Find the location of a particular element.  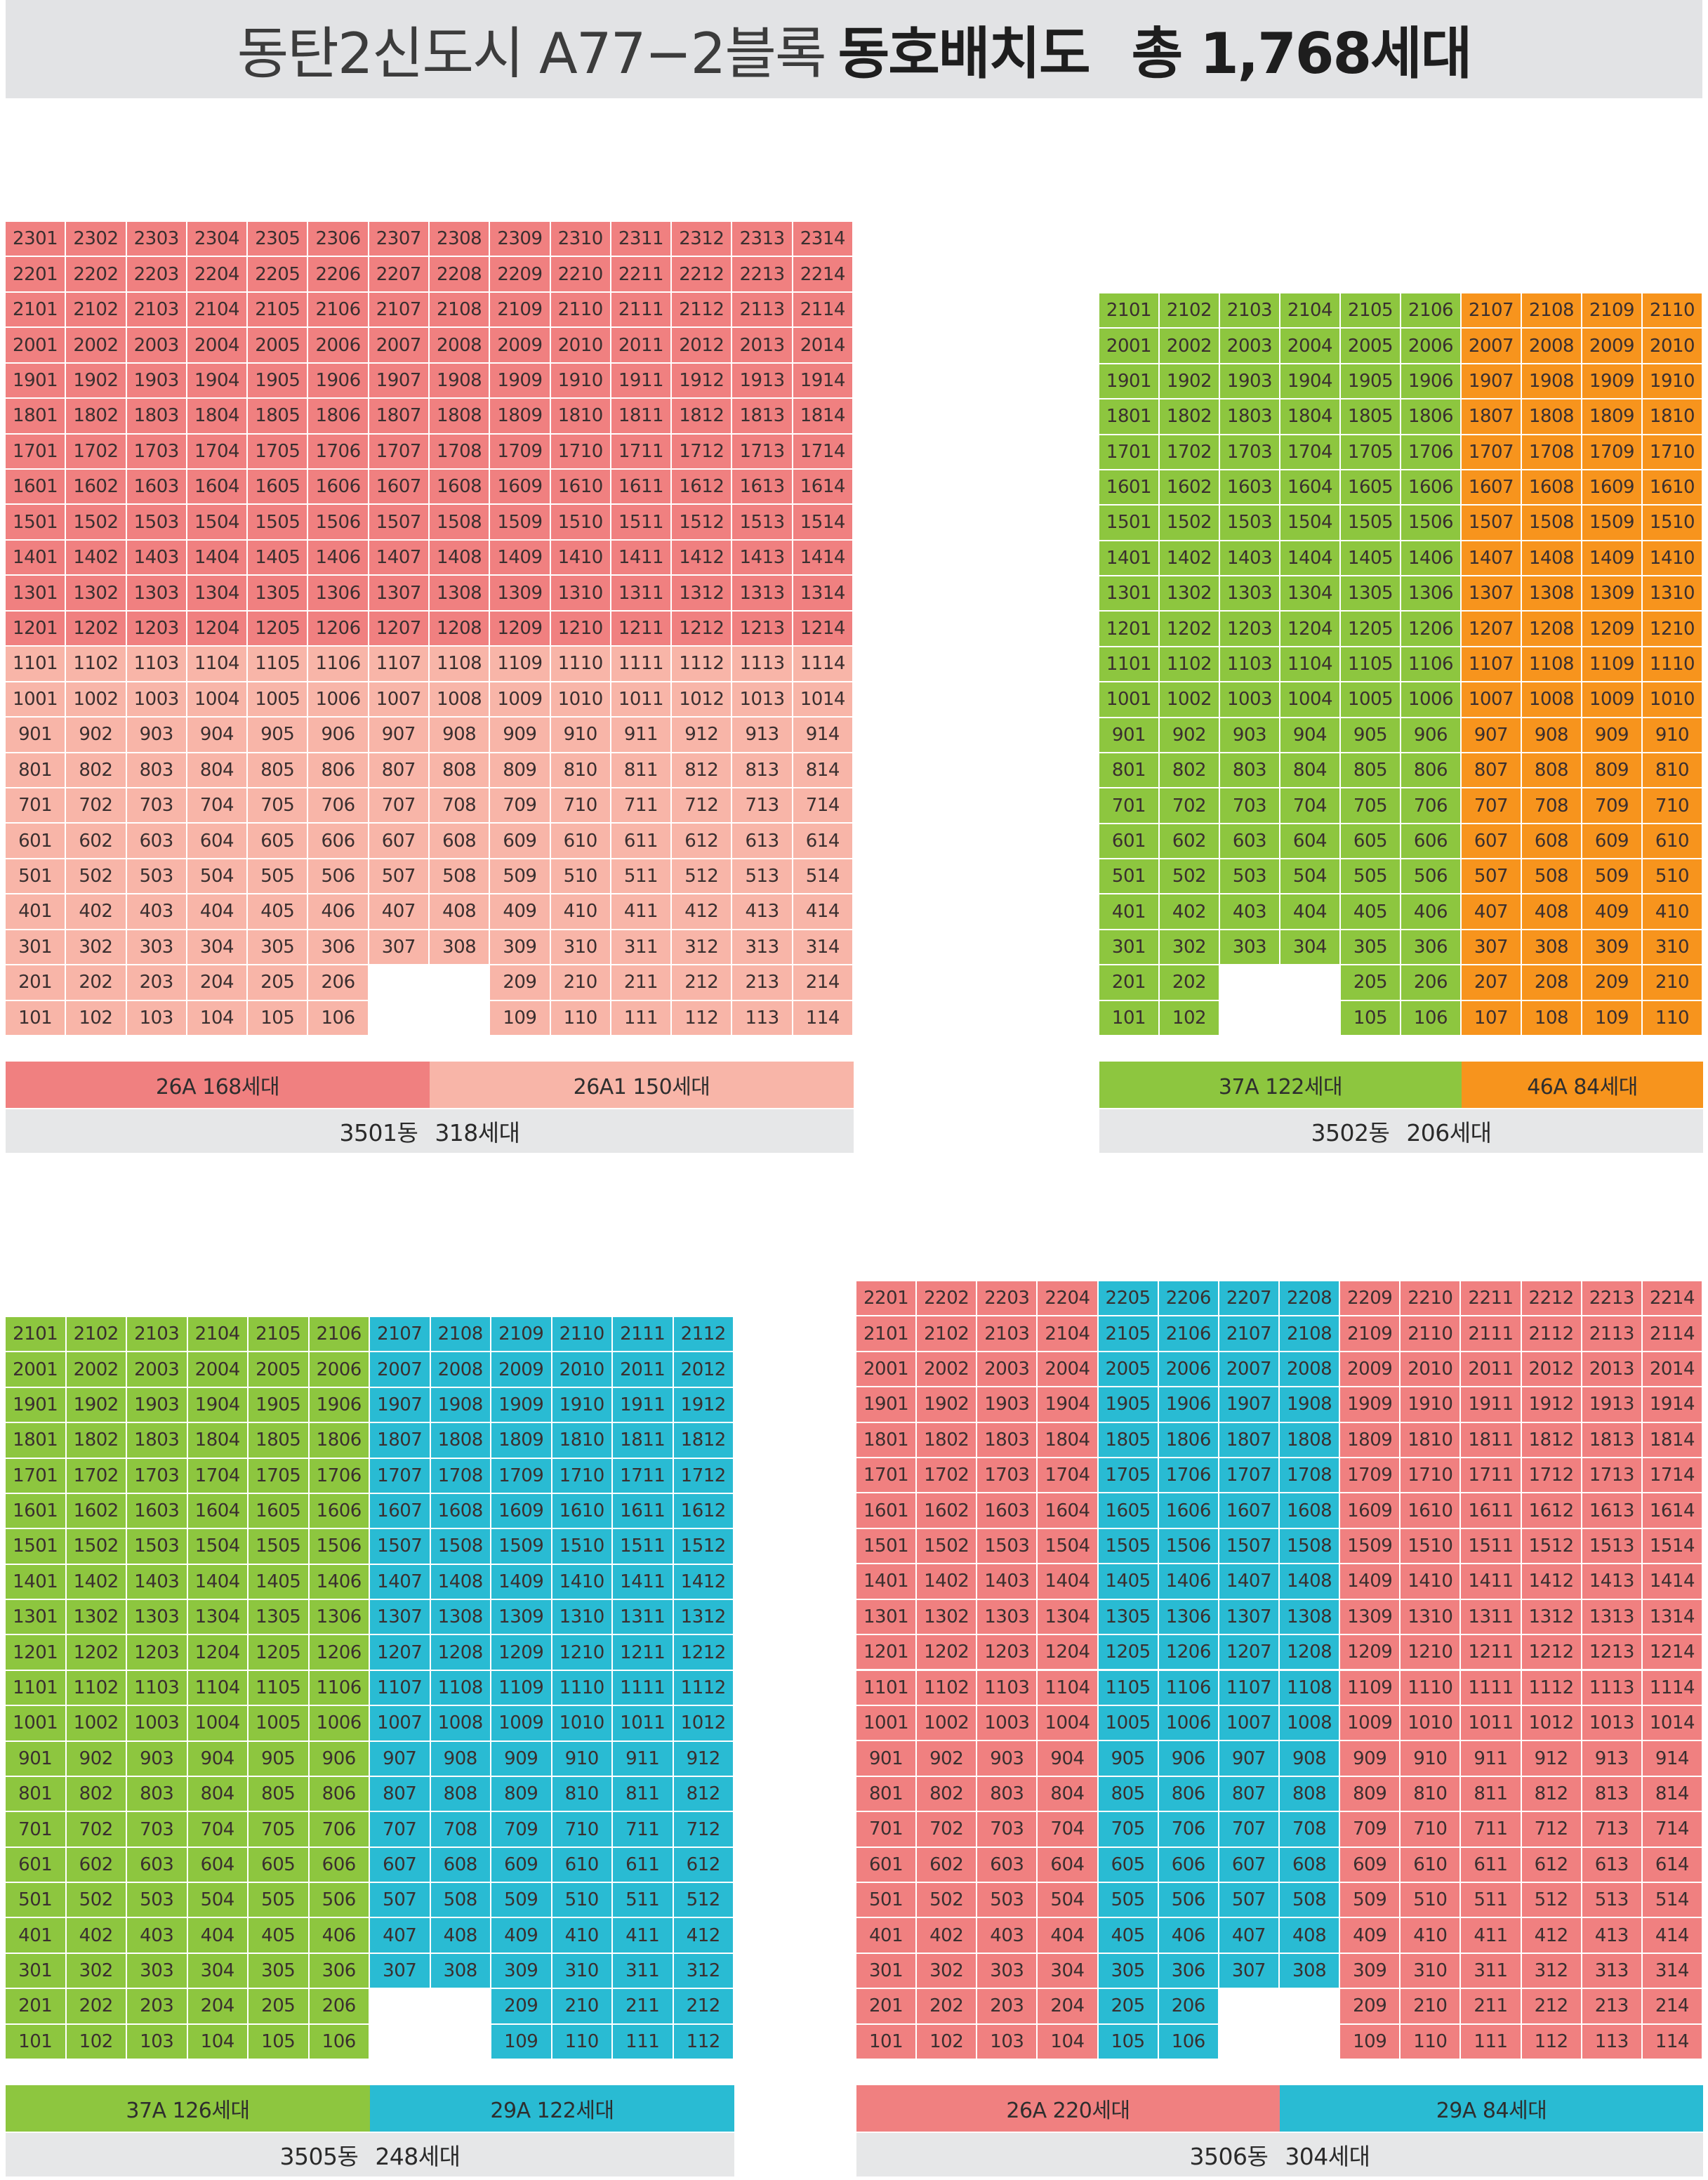

unit-3501-2312: 2312 is located at coordinates (702, 240).